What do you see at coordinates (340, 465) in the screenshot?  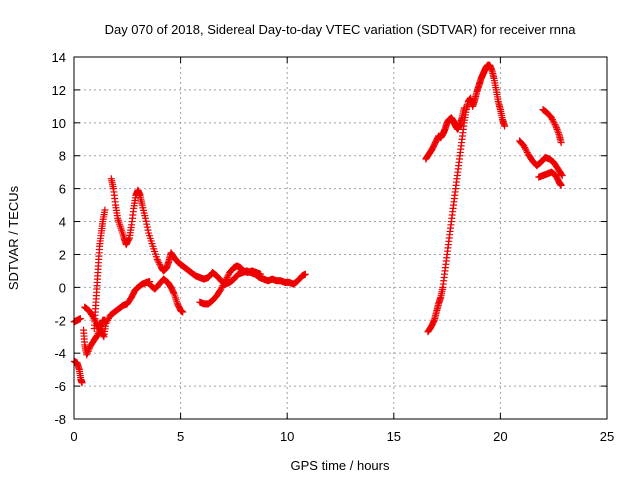 I see `x-axis-label: GPS time / hours` at bounding box center [340, 465].